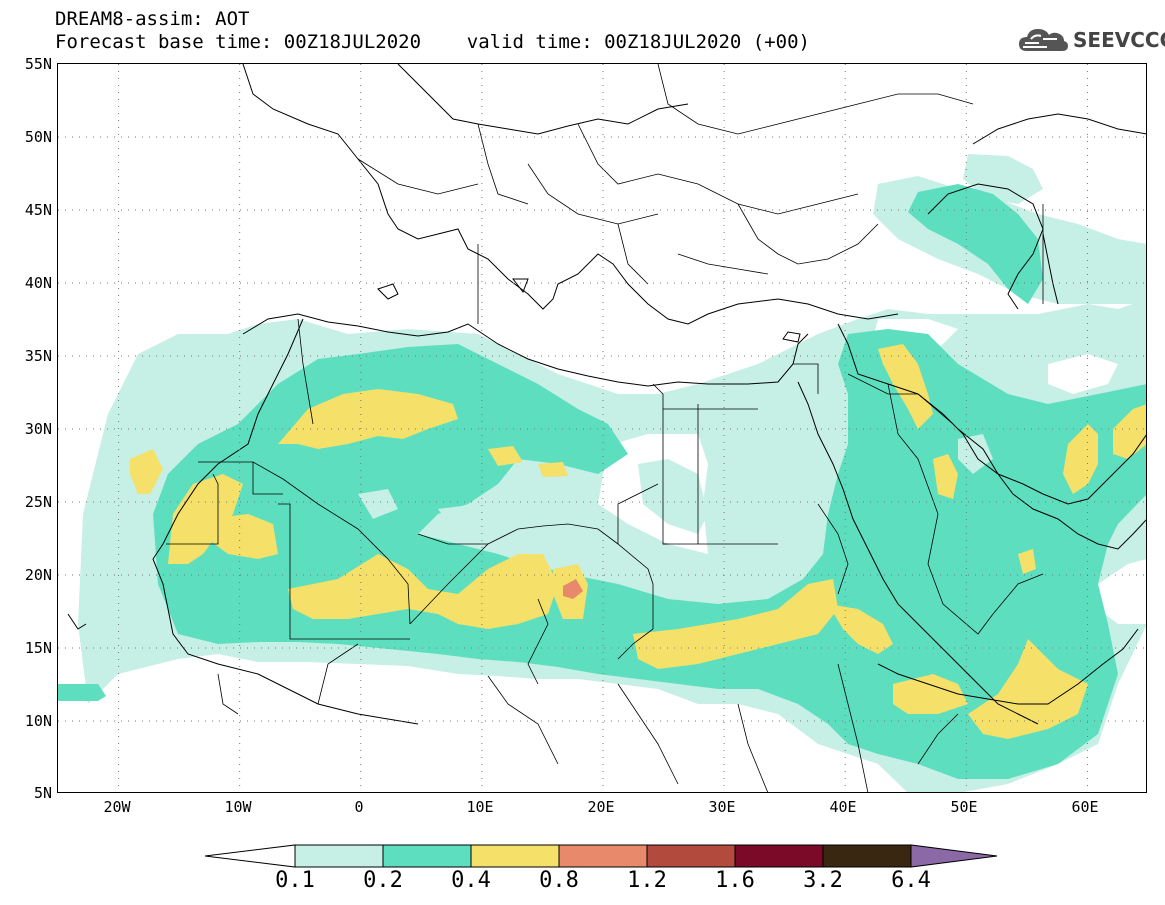  What do you see at coordinates (38, 137) in the screenshot?
I see `lat-label: 50N` at bounding box center [38, 137].